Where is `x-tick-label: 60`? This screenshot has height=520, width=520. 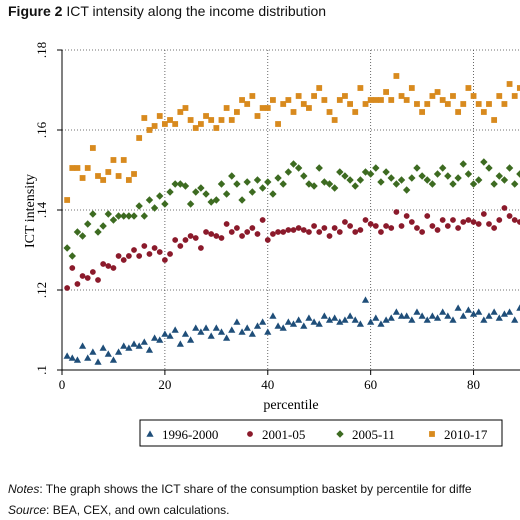 x-tick-label: 60 is located at coordinates (370, 384).